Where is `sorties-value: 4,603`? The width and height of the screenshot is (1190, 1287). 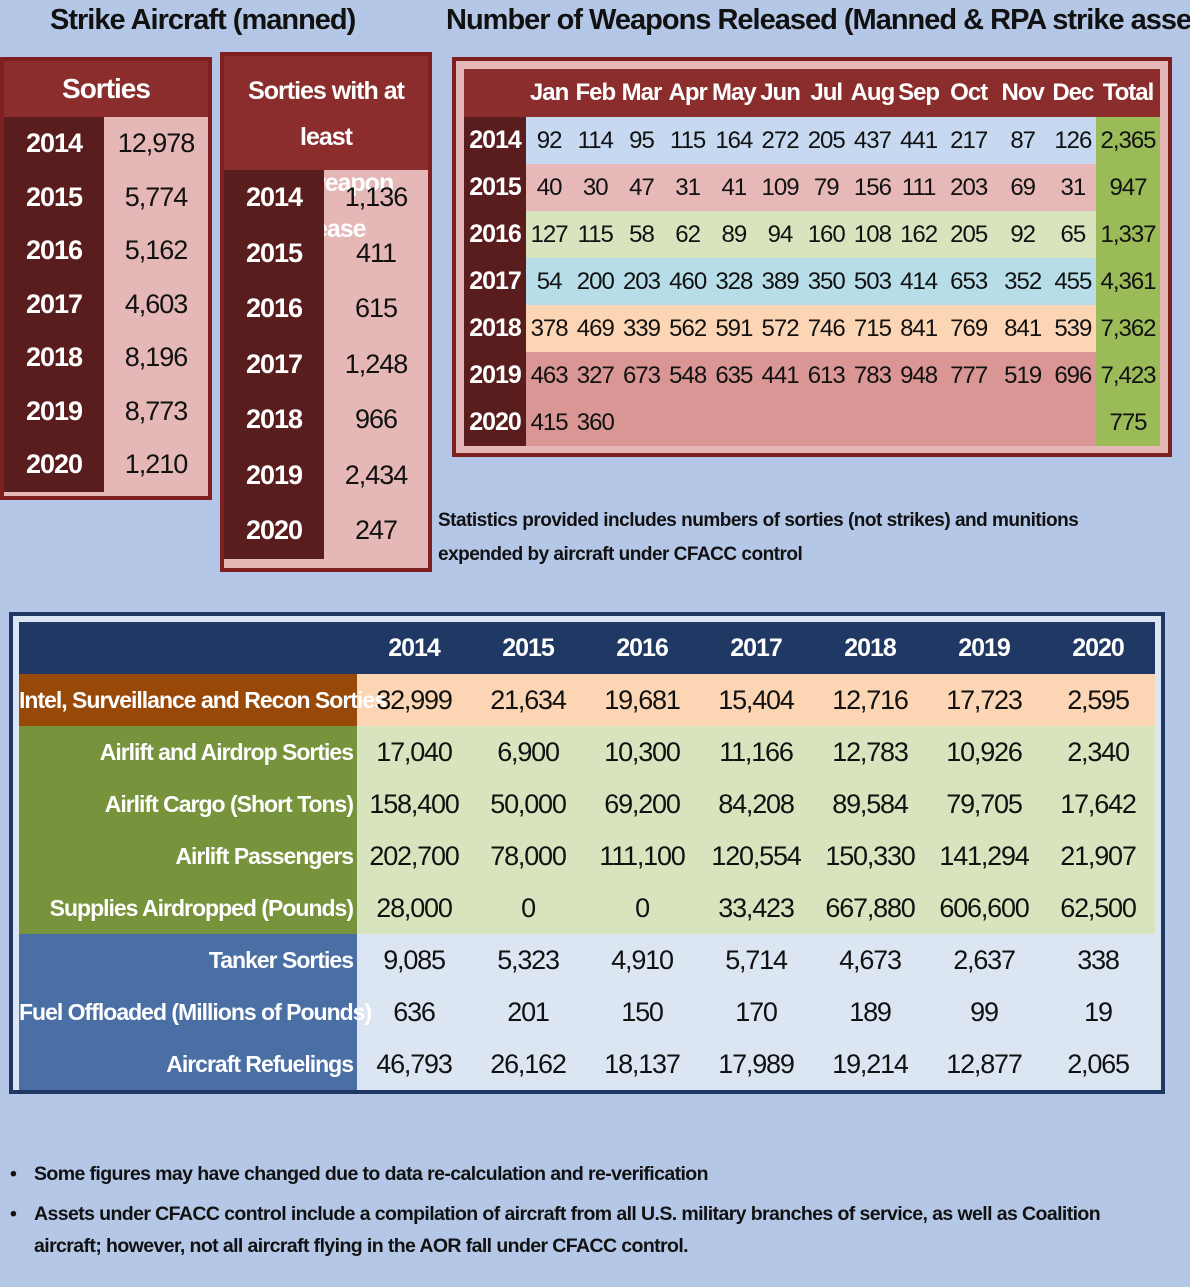 sorties-value: 4,603 is located at coordinates (156, 303).